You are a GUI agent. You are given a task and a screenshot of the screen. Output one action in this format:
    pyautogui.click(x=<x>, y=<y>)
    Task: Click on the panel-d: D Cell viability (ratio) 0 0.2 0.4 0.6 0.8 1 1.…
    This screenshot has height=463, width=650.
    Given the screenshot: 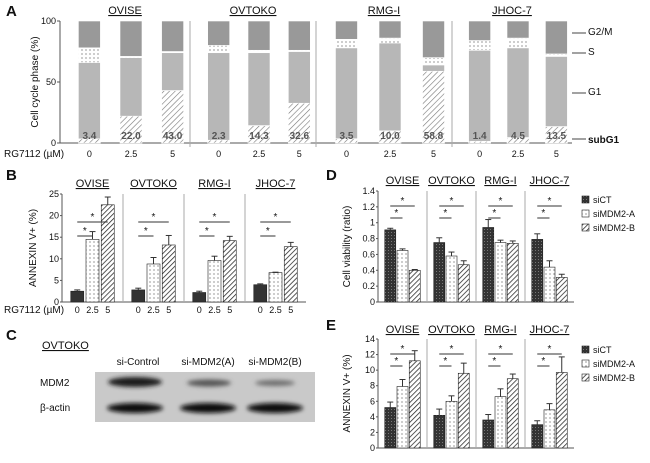 What is the action you would take?
    pyautogui.click(x=480, y=237)
    